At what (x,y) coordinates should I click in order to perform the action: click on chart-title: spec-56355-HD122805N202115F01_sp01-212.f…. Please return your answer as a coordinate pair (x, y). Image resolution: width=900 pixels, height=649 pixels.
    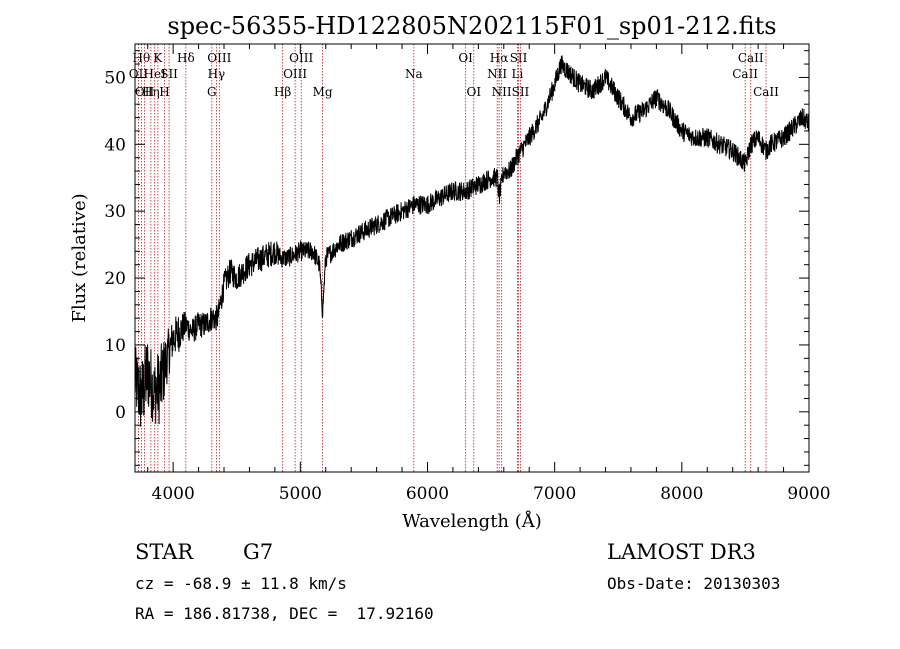
    Looking at the image, I should click on (471, 26).